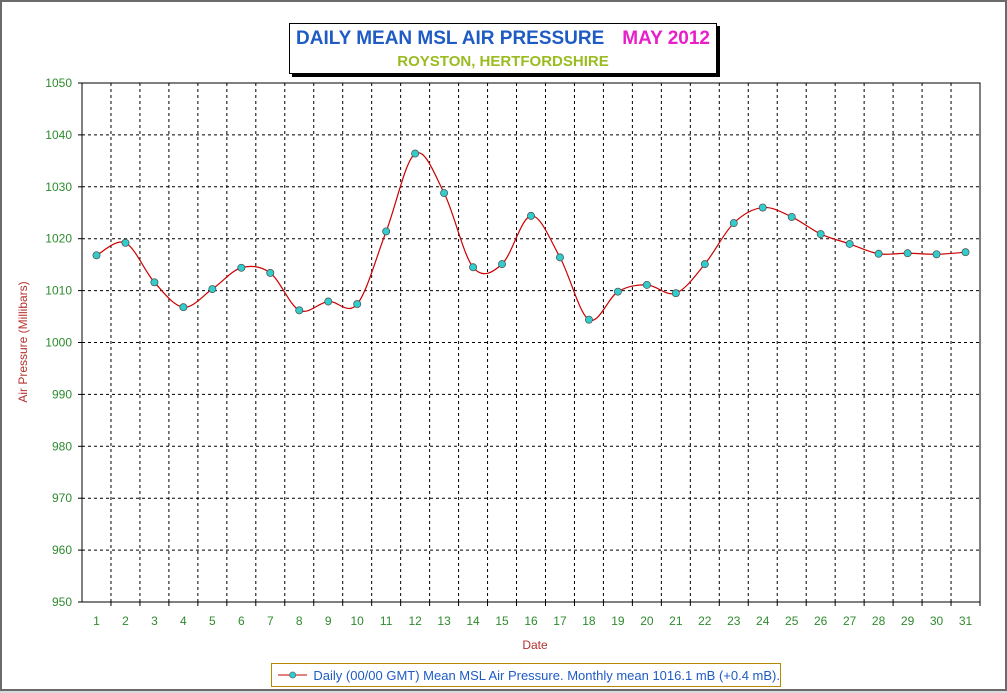 The image size is (1007, 693). Describe the element at coordinates (647, 621) in the screenshot. I see `x-tick-label: 20` at that location.